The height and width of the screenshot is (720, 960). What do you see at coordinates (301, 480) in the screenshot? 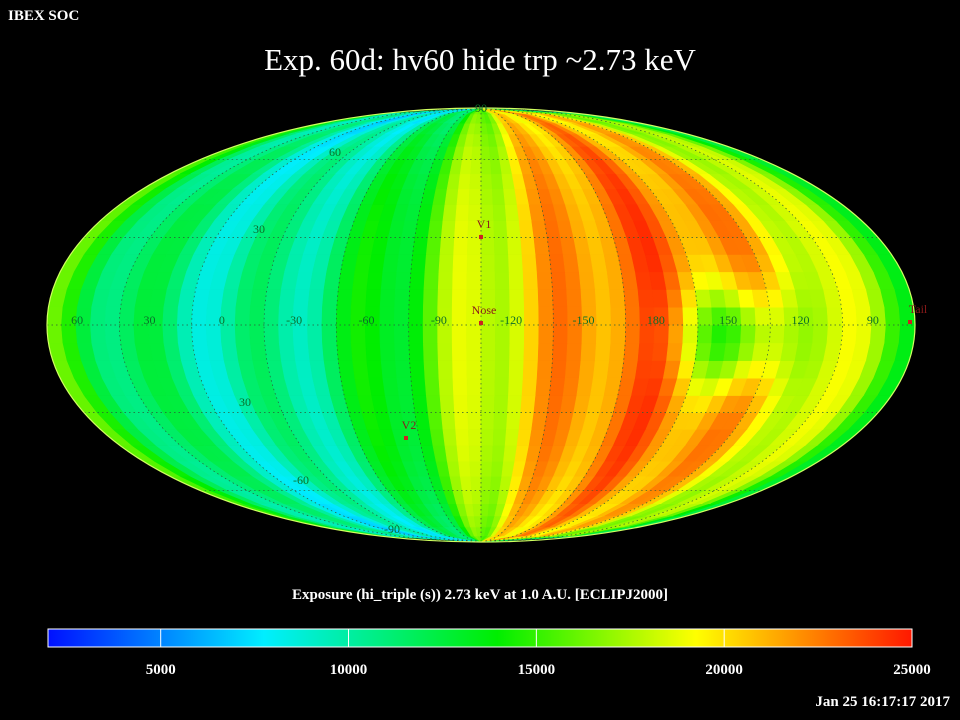
I see `latitude-label: -60` at bounding box center [301, 480].